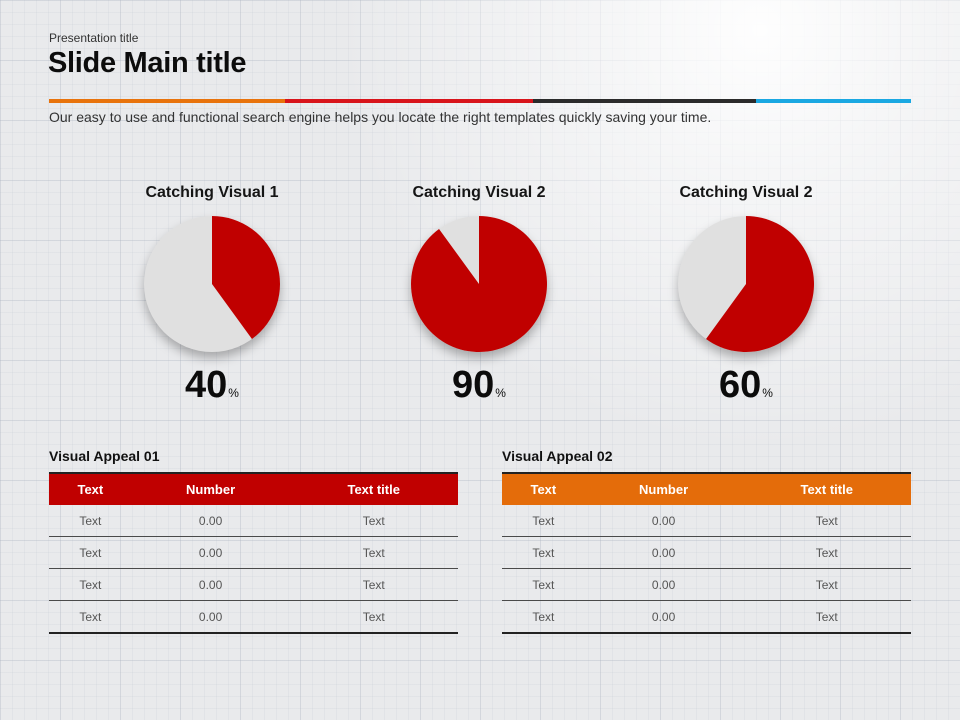 The image size is (960, 720). I want to click on accent-segment-red, so click(409, 101).